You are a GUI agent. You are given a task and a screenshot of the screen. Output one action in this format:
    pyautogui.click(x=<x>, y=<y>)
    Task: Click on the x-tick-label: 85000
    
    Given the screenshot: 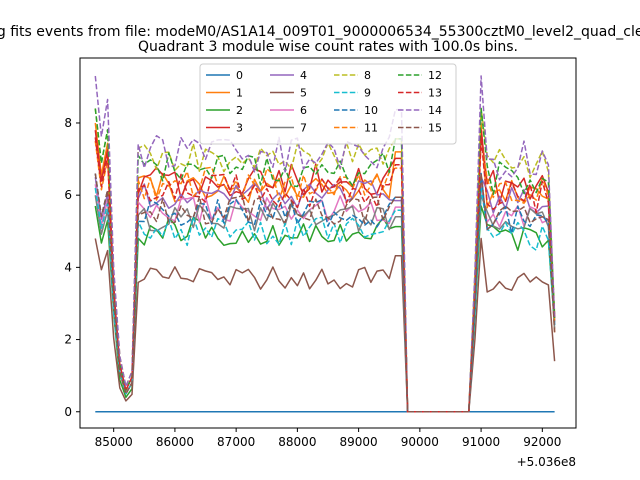 What is the action you would take?
    pyautogui.click(x=114, y=442)
    